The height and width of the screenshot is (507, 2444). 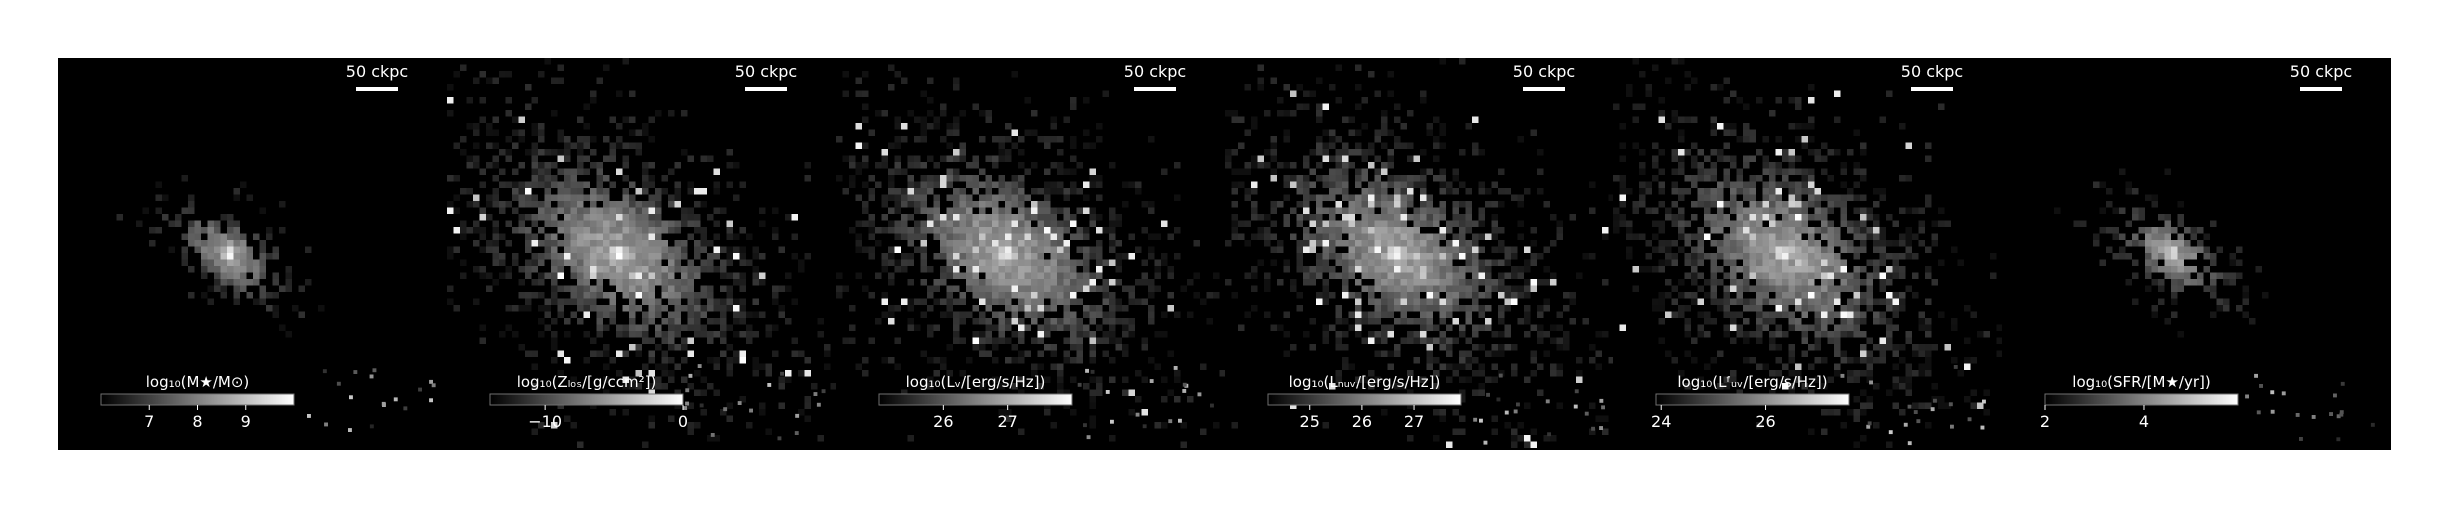 I want to click on scalebar-line, so click(x=1155, y=89).